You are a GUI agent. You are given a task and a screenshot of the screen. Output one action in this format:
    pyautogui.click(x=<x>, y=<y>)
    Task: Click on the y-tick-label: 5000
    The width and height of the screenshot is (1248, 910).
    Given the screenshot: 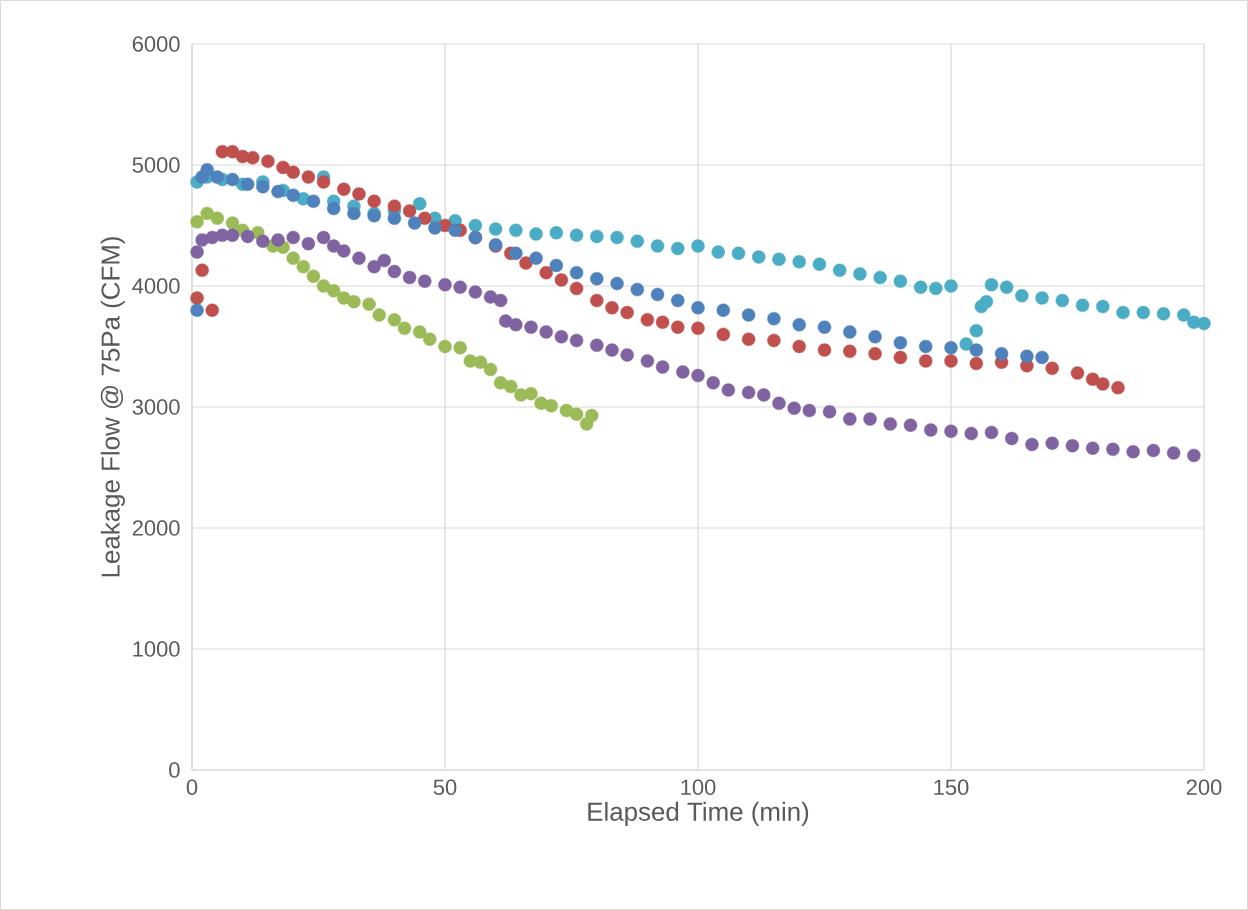 What is the action you would take?
    pyautogui.click(x=156, y=165)
    